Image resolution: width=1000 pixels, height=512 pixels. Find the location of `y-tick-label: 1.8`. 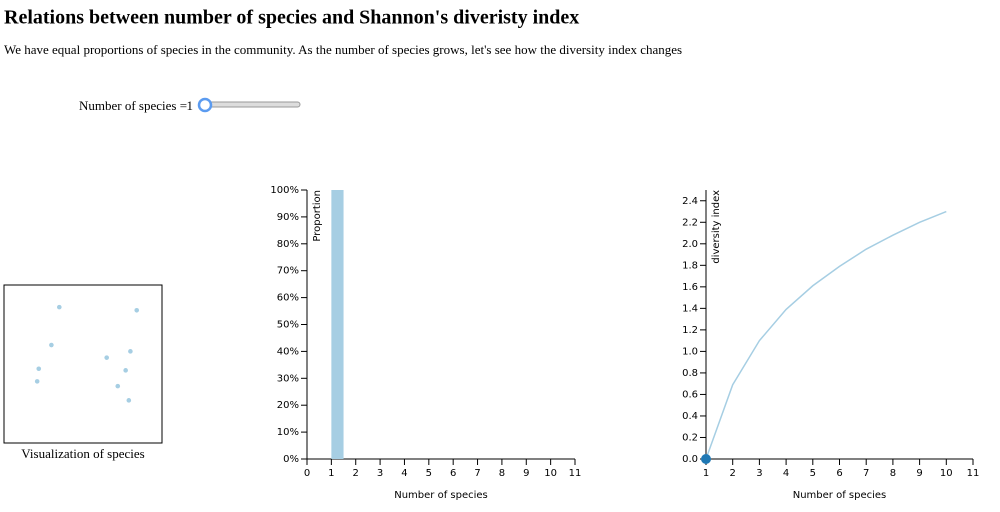

y-tick-label: 1.8 is located at coordinates (690, 265).